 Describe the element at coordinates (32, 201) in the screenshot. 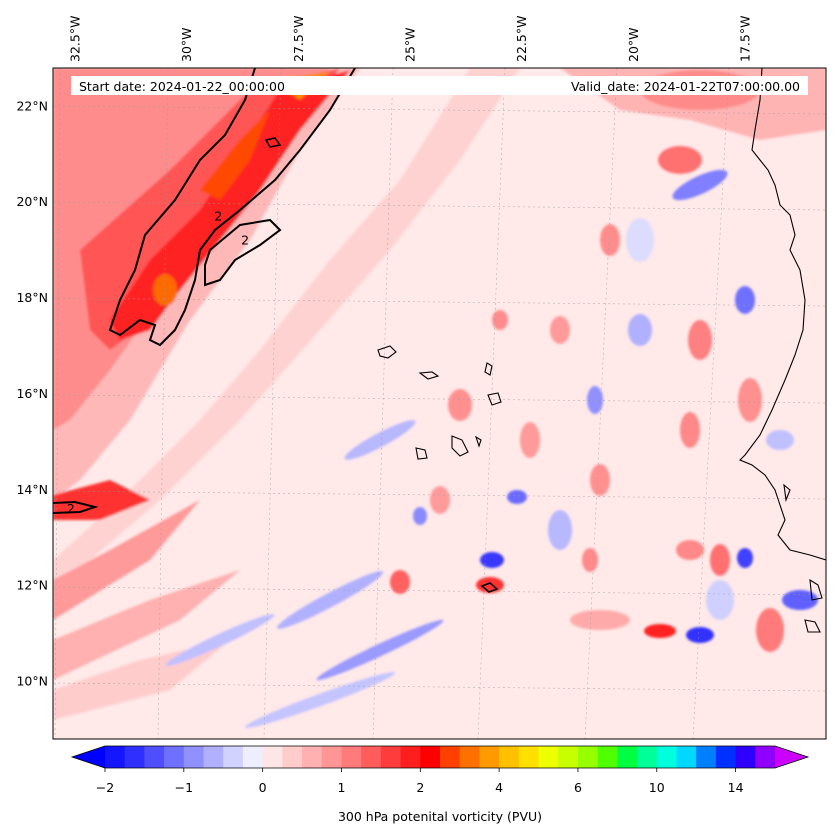

I see `lat-tick-label: 20°N` at that location.